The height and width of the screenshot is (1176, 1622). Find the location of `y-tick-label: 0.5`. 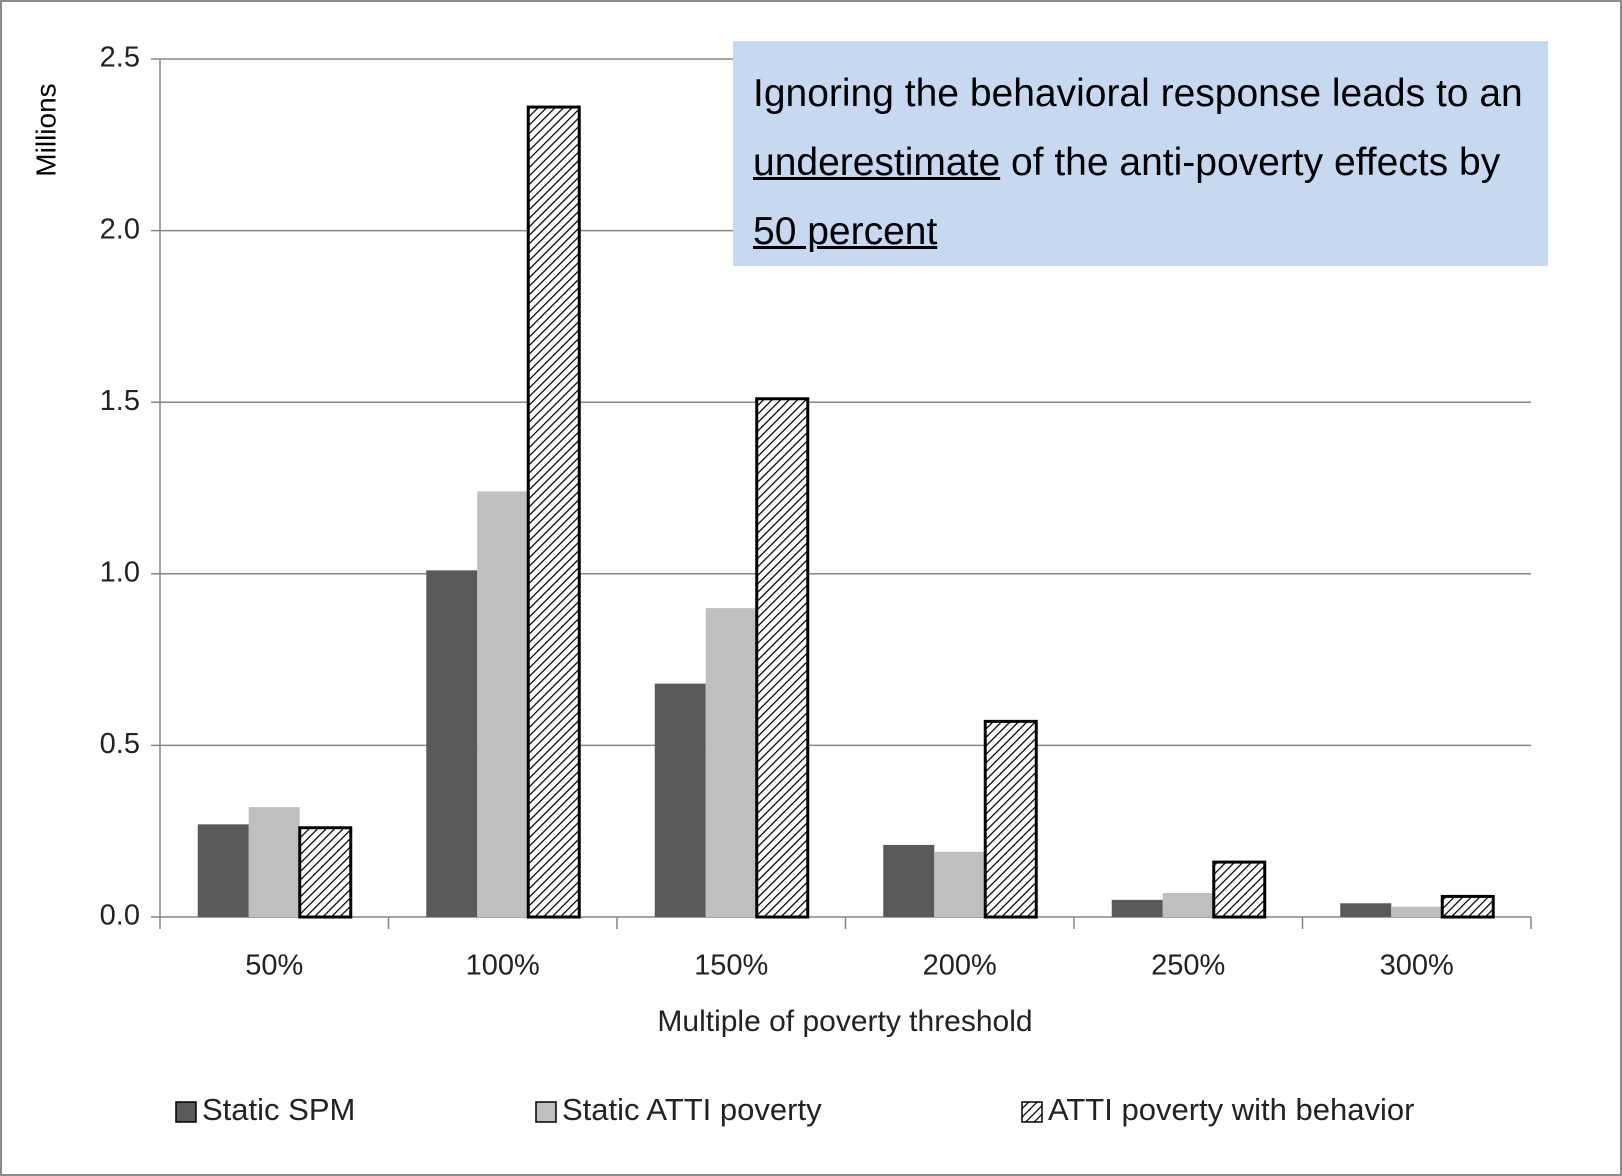

y-tick-label: 0.5 is located at coordinates (120, 744).